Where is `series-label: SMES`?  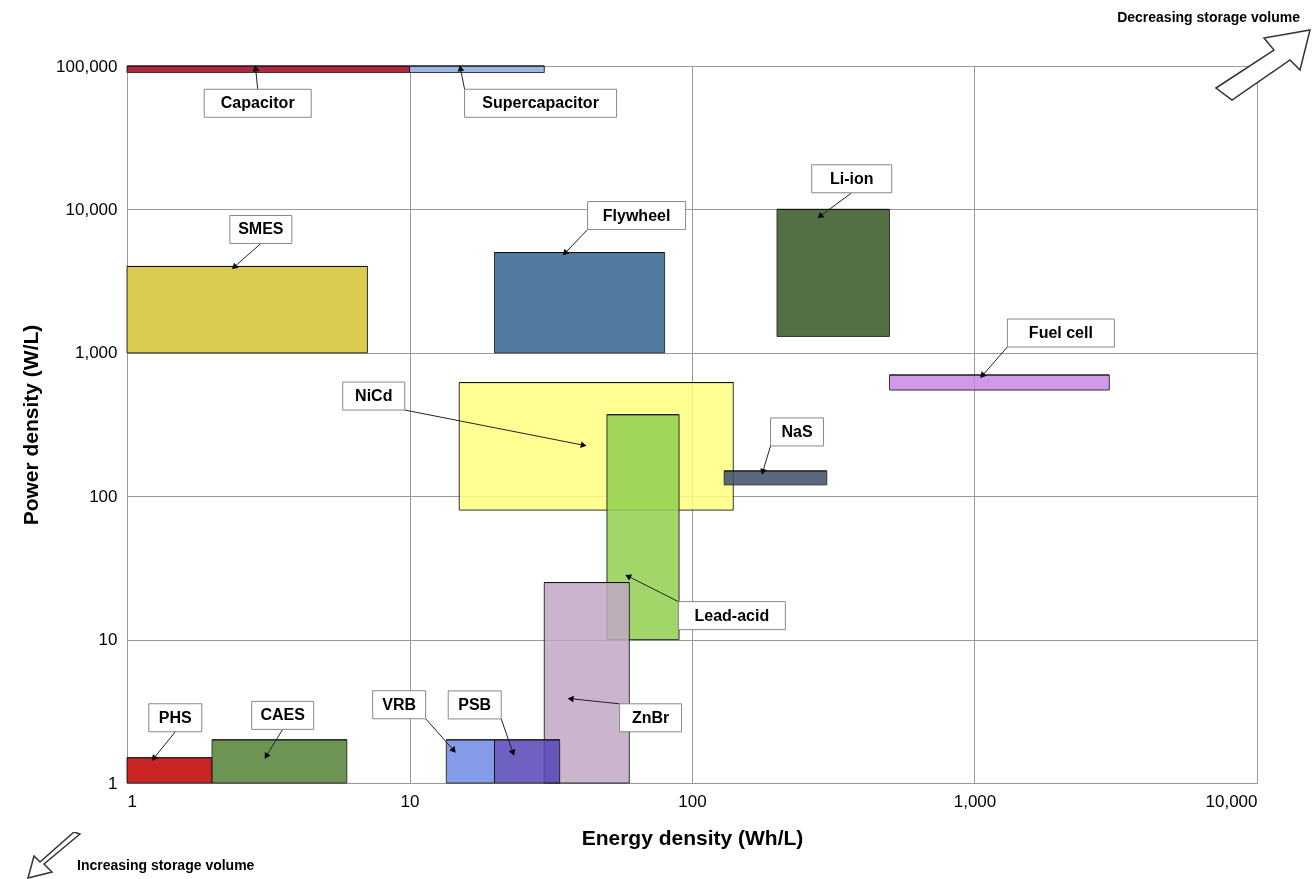
series-label: SMES is located at coordinates (261, 229).